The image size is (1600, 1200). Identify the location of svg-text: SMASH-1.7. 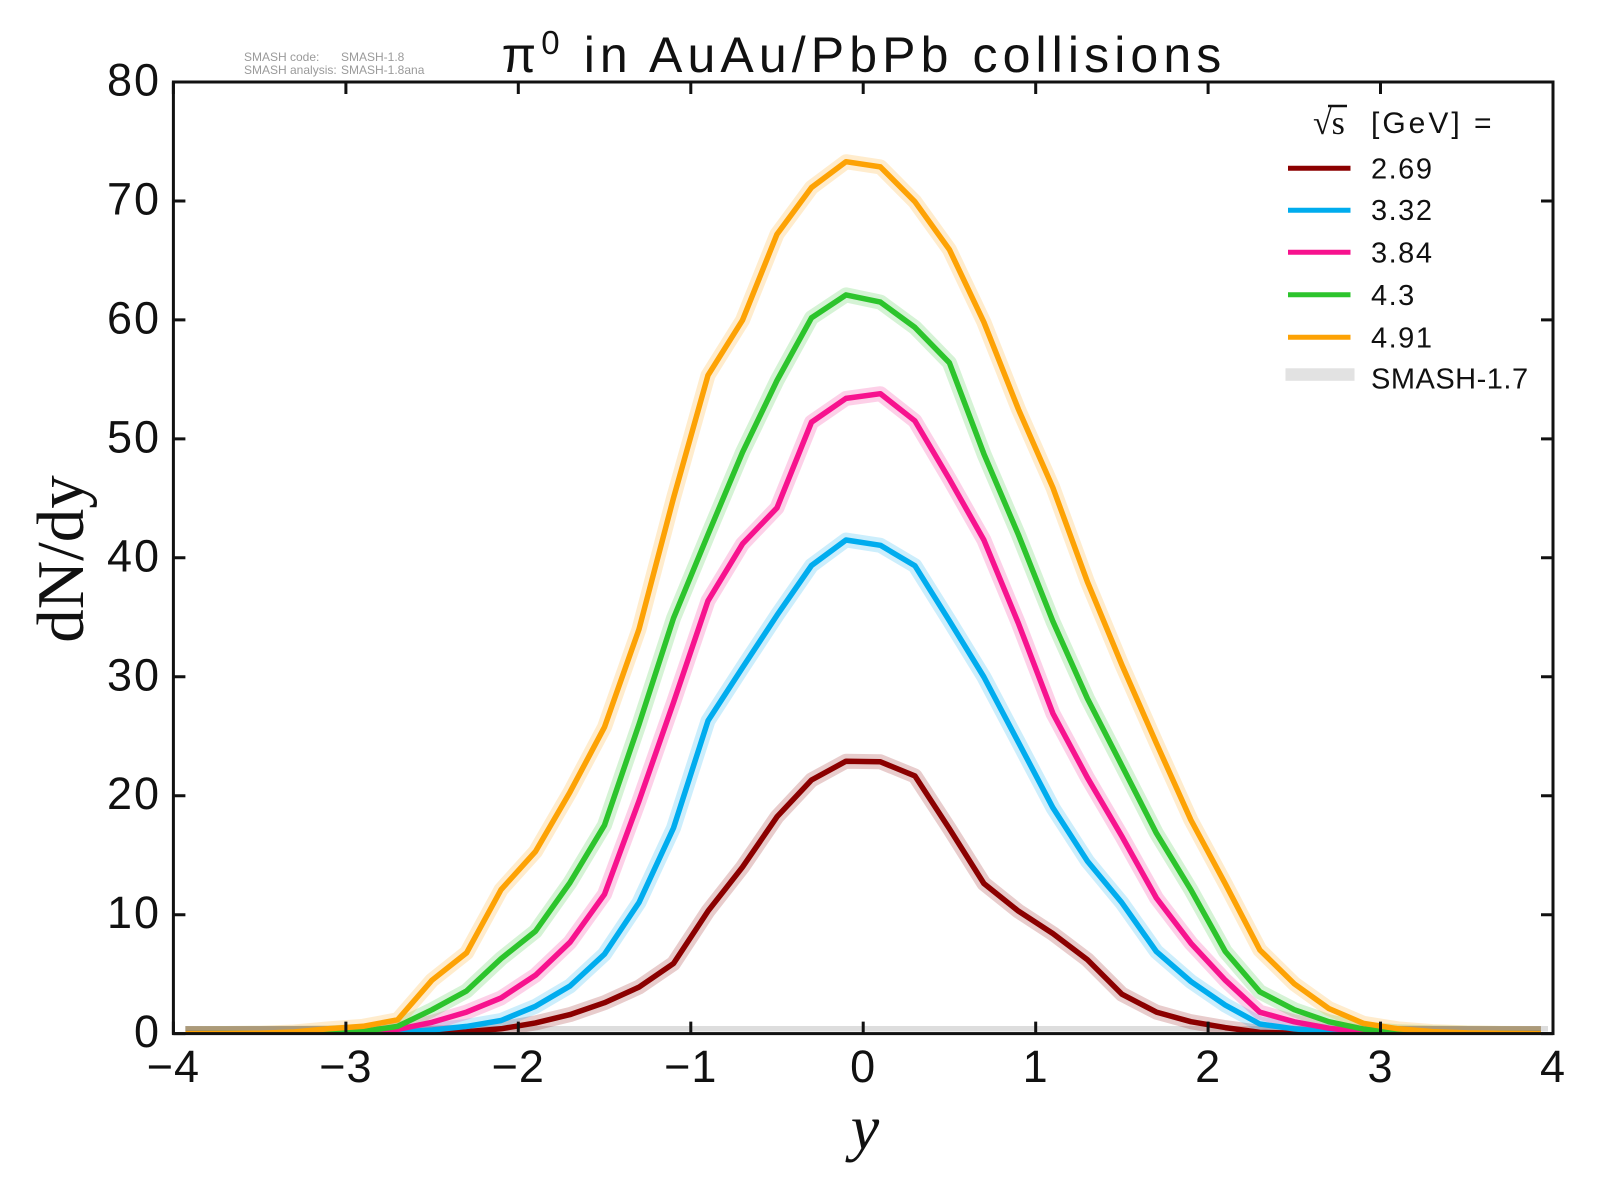
(1450, 380).